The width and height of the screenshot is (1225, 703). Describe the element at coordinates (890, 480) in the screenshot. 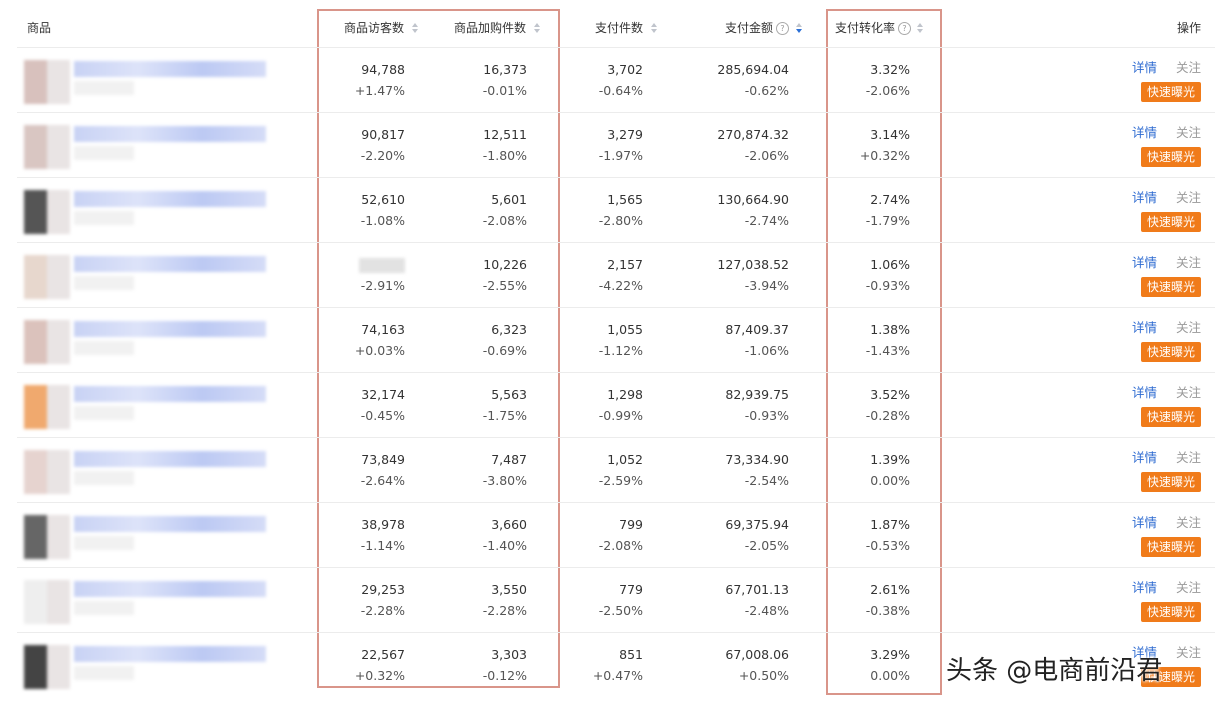

I see `cell-change: 0.00%` at that location.